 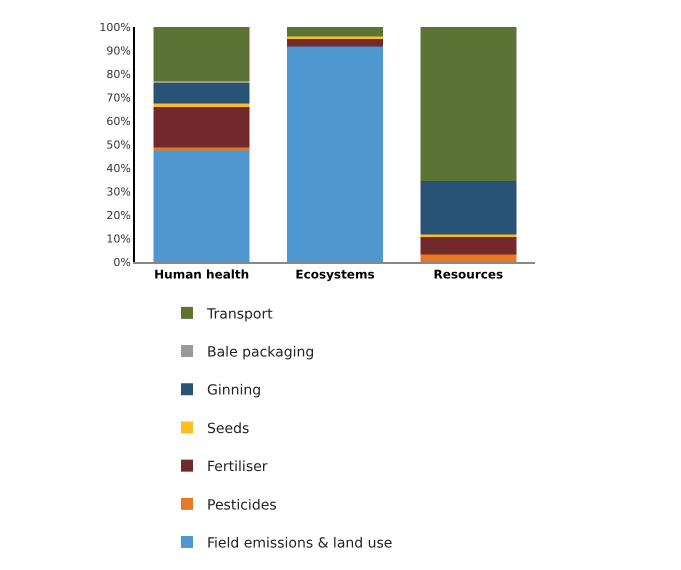 I want to click on y-tick-label: 90%, so click(x=118, y=51).